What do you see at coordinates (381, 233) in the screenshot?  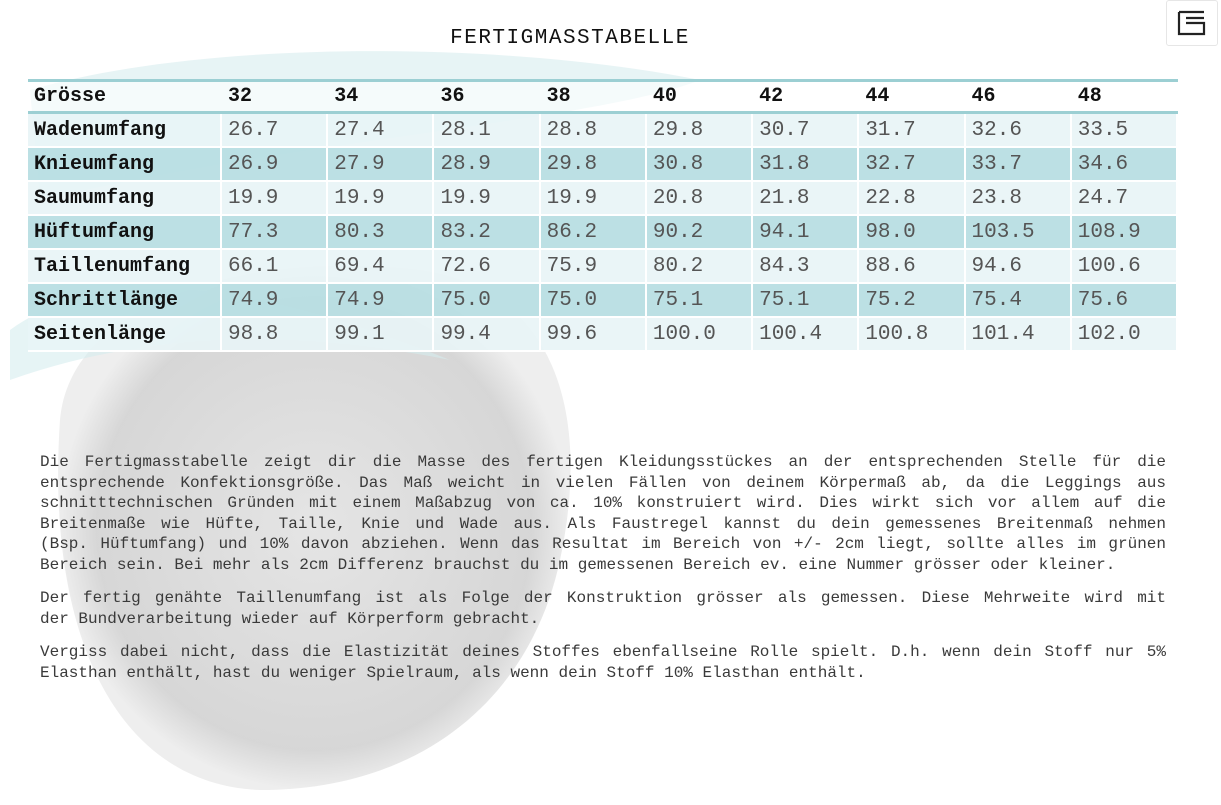 I see `table-cell: 80.3` at bounding box center [381, 233].